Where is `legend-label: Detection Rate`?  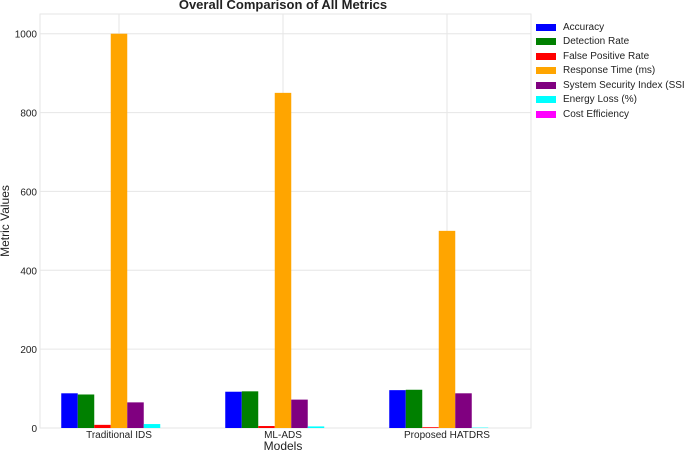
legend-label: Detection Rate is located at coordinates (596, 42).